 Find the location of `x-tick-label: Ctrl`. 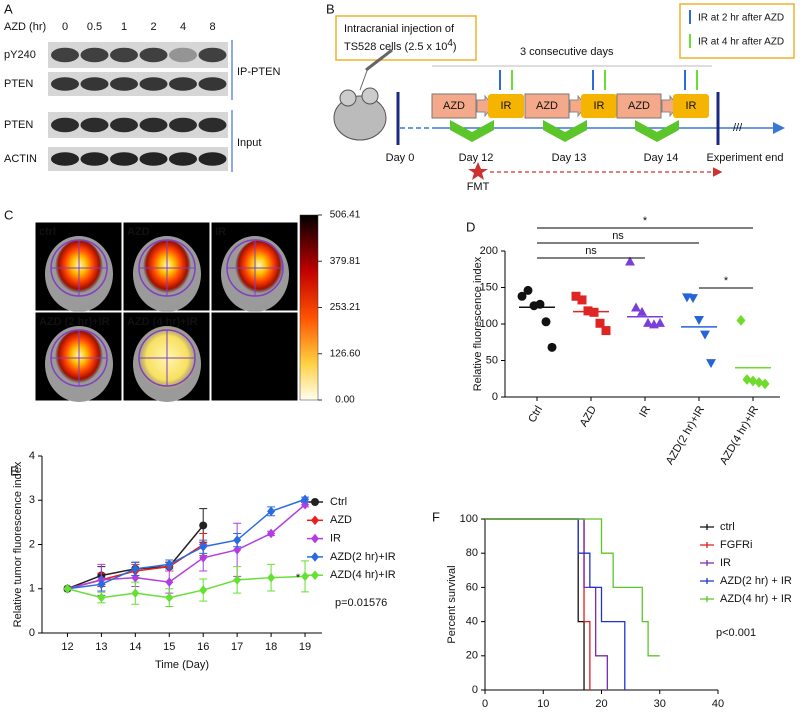

x-tick-label: Ctrl is located at coordinates (535, 414).